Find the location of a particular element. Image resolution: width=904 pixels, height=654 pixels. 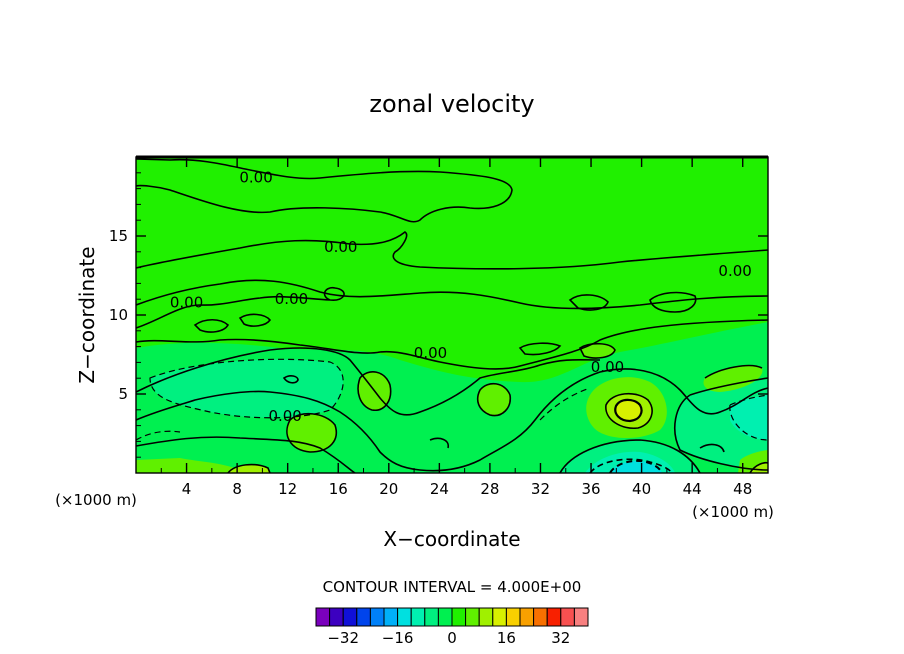

colorbar-tick-label: −16 is located at coordinates (398, 638).